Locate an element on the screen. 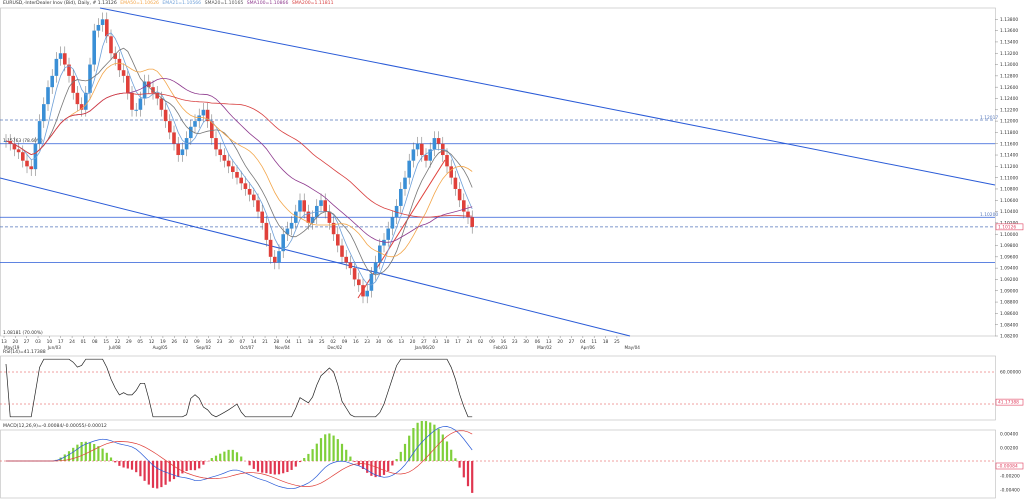  x-tick-label: 22 is located at coordinates (118, 342).